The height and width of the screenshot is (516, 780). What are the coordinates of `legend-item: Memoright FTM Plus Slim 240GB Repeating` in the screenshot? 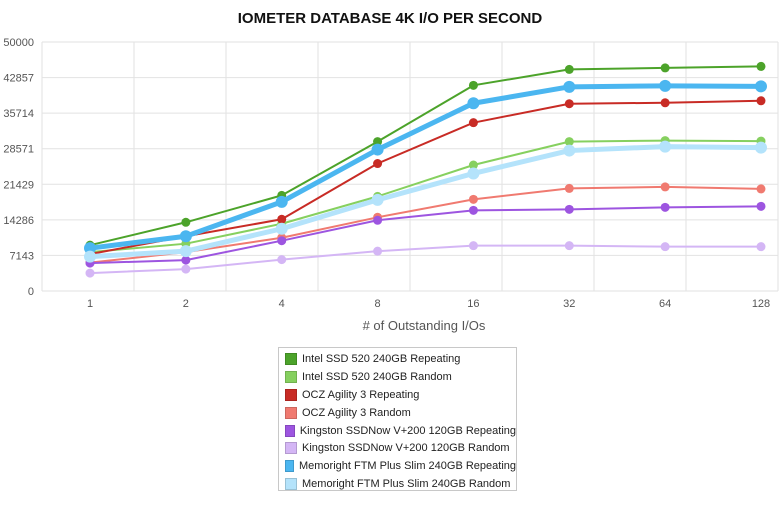 It's located at (400, 466).